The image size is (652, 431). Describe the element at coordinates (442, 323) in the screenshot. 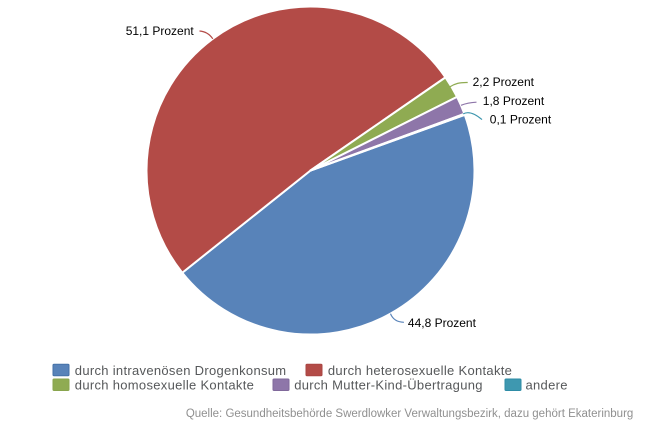

I see `svg-text: 44,8 Prozent` at that location.